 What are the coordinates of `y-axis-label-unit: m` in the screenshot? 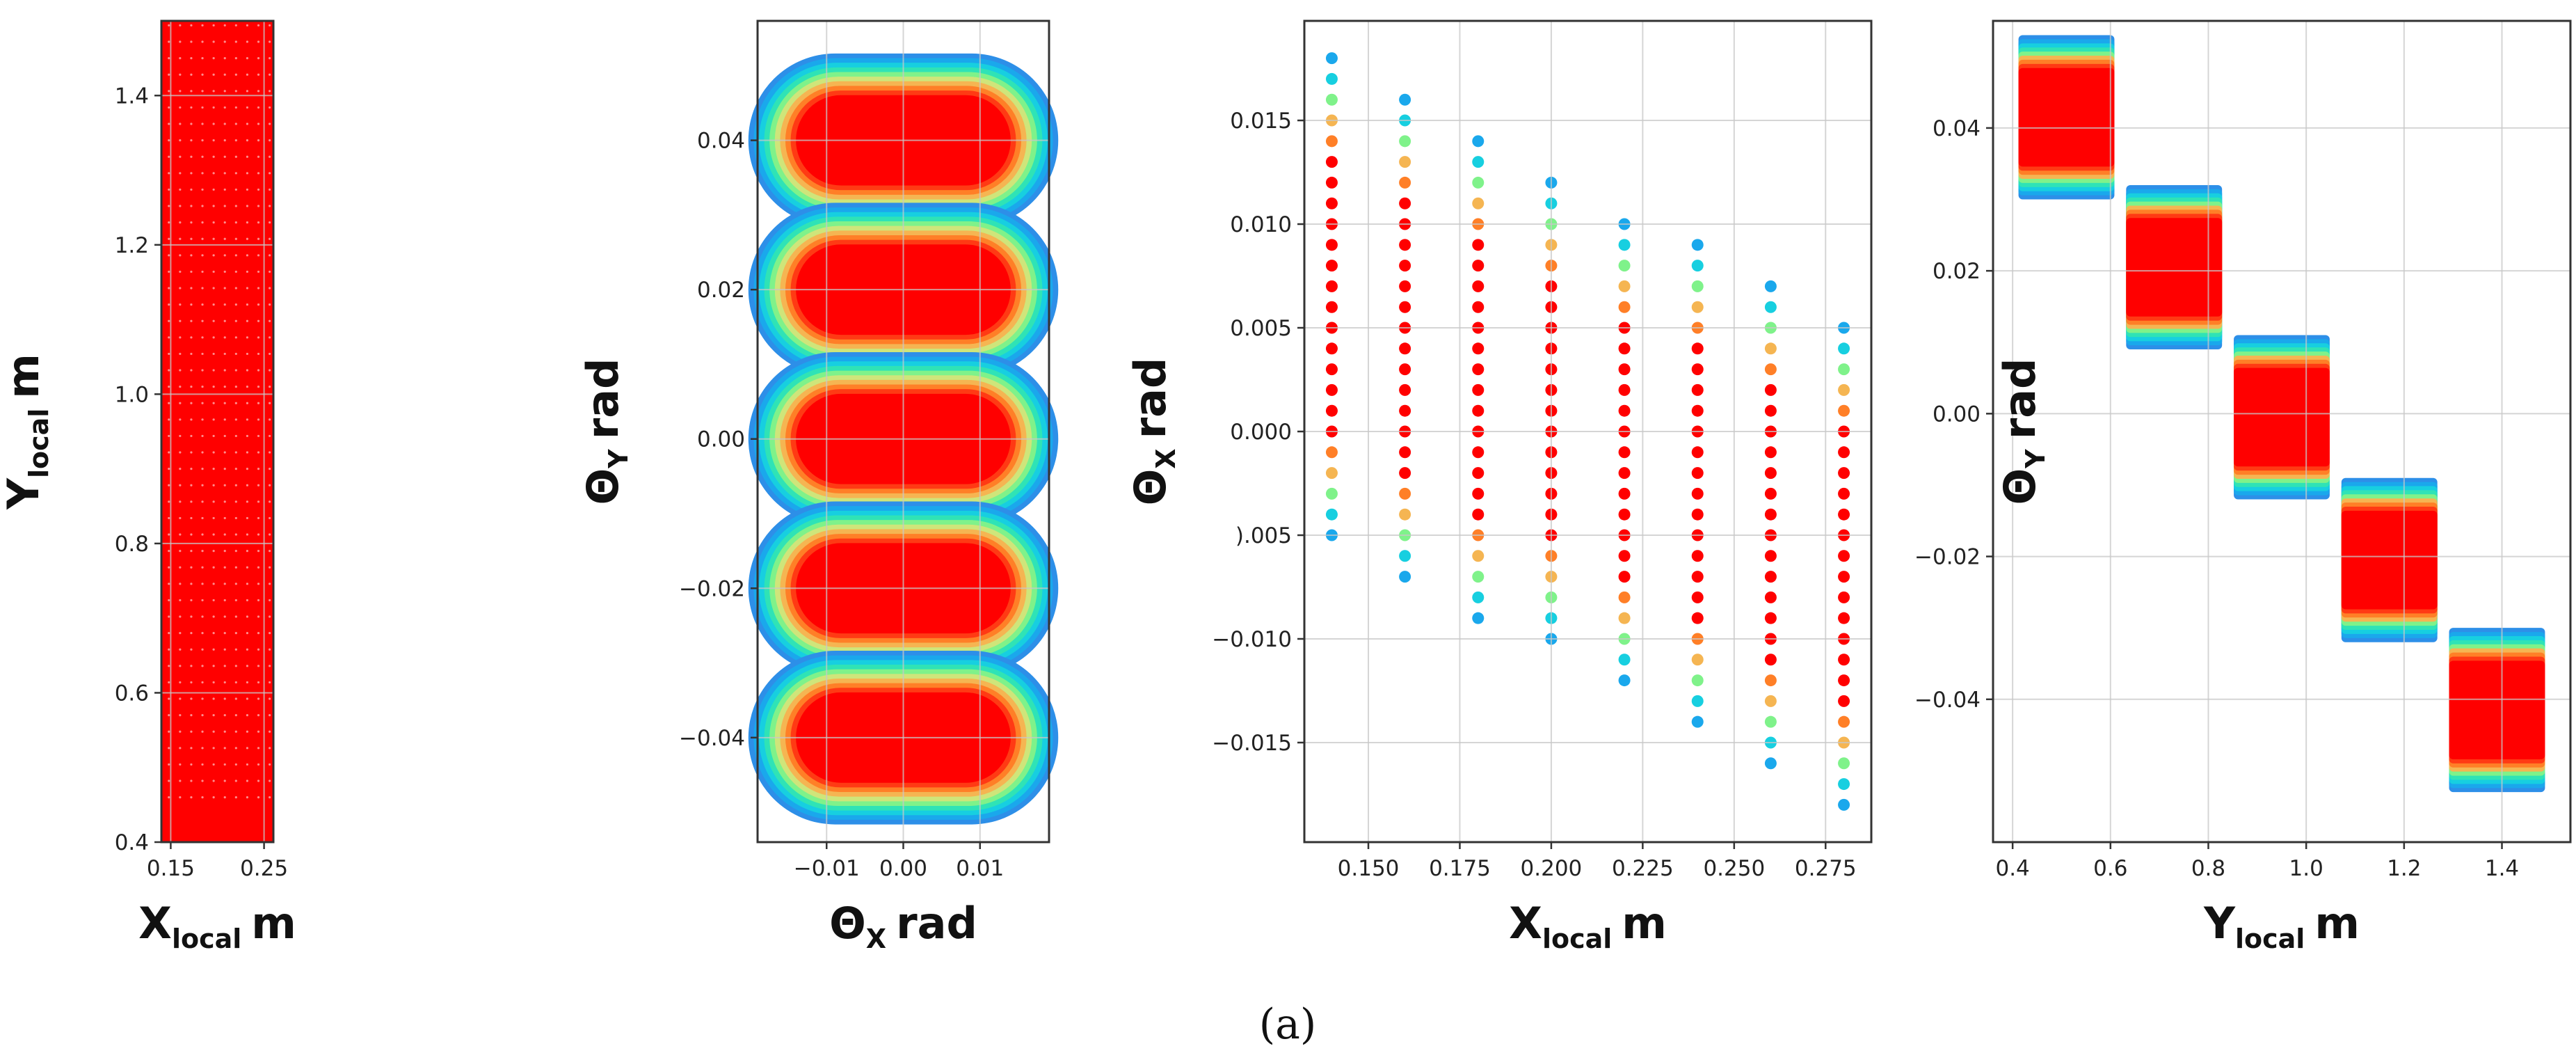 It's located at (24, 376).